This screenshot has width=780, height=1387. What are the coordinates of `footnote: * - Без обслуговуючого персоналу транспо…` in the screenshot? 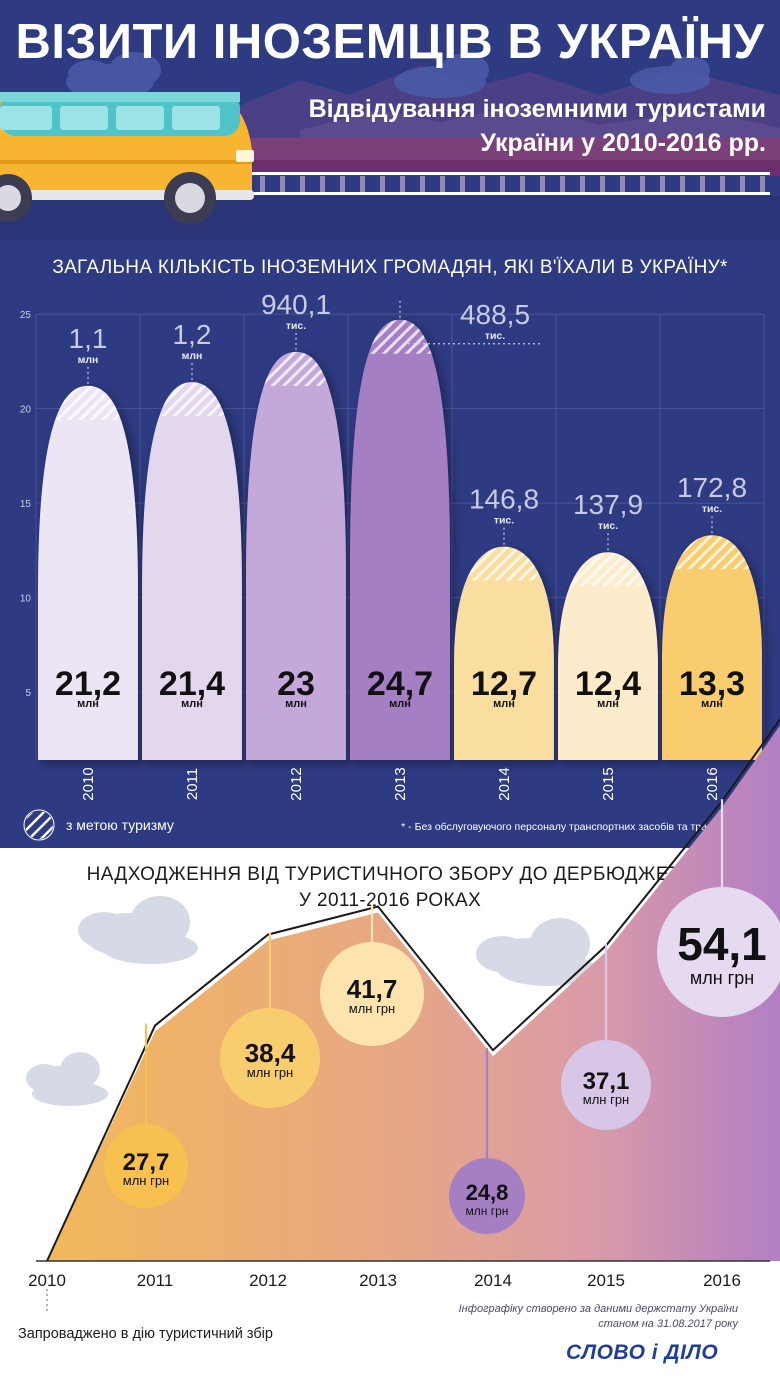 It's located at (578, 827).